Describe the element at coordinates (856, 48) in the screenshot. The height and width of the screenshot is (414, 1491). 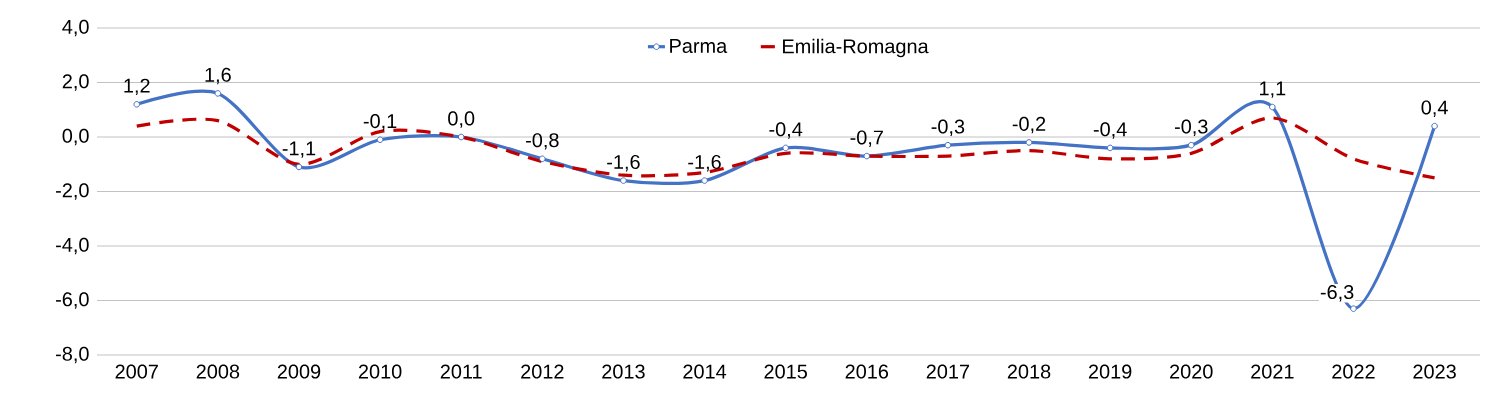
I see `legend-label: Emilia-Romagna` at that location.